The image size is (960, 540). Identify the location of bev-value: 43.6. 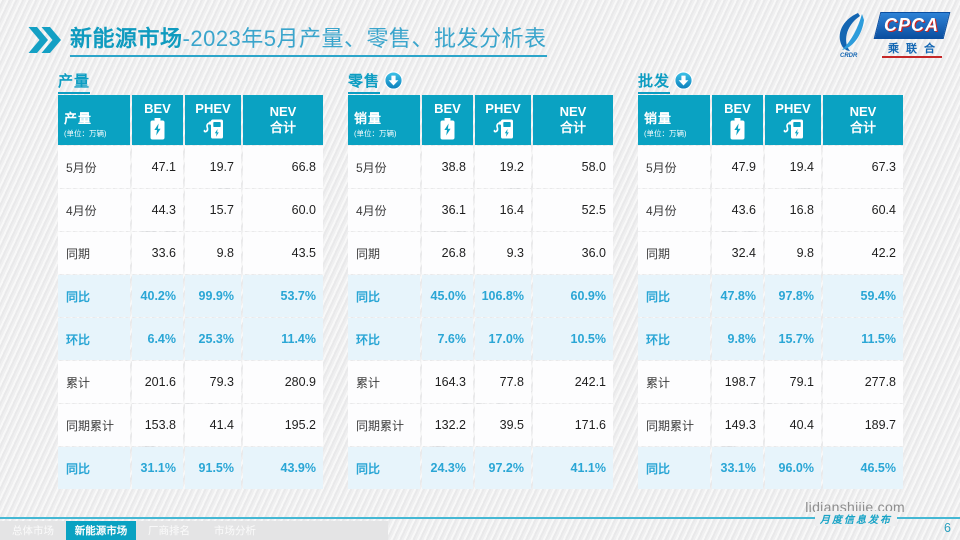
(737, 210).